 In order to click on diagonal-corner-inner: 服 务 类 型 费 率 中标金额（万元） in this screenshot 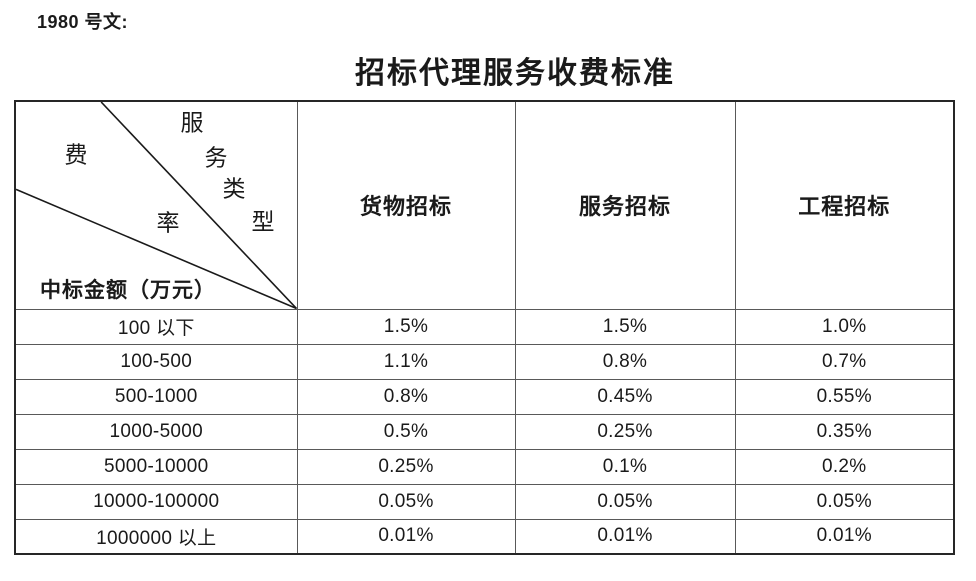, I will do `click(156, 205)`.